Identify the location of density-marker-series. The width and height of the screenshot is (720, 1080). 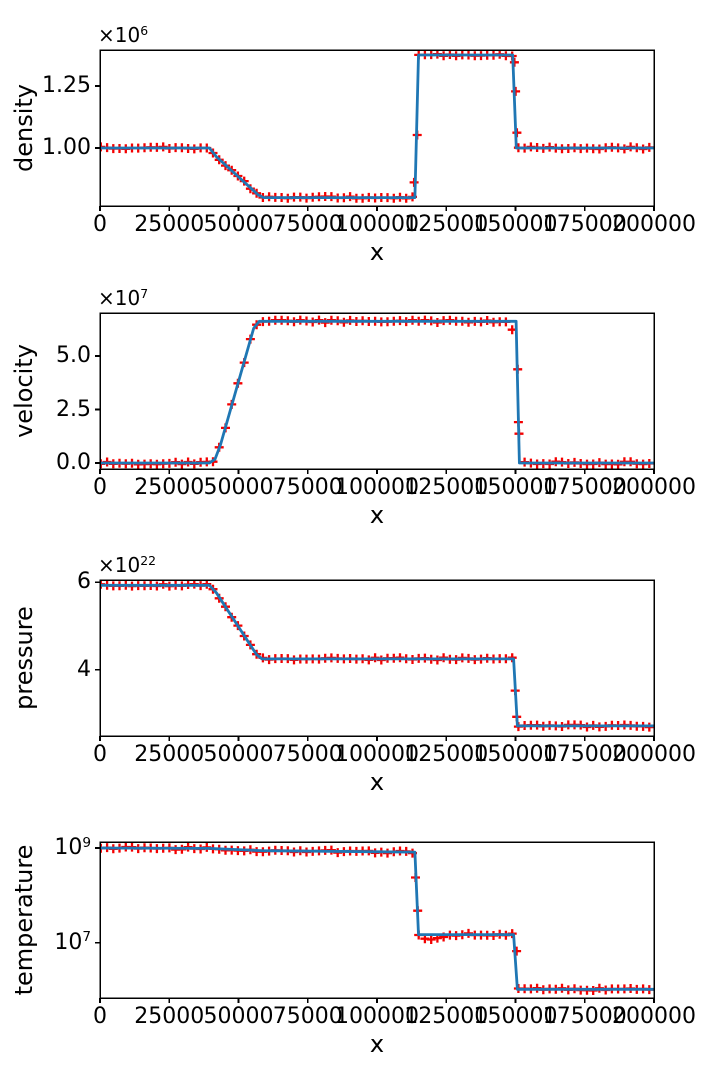
(377, 126).